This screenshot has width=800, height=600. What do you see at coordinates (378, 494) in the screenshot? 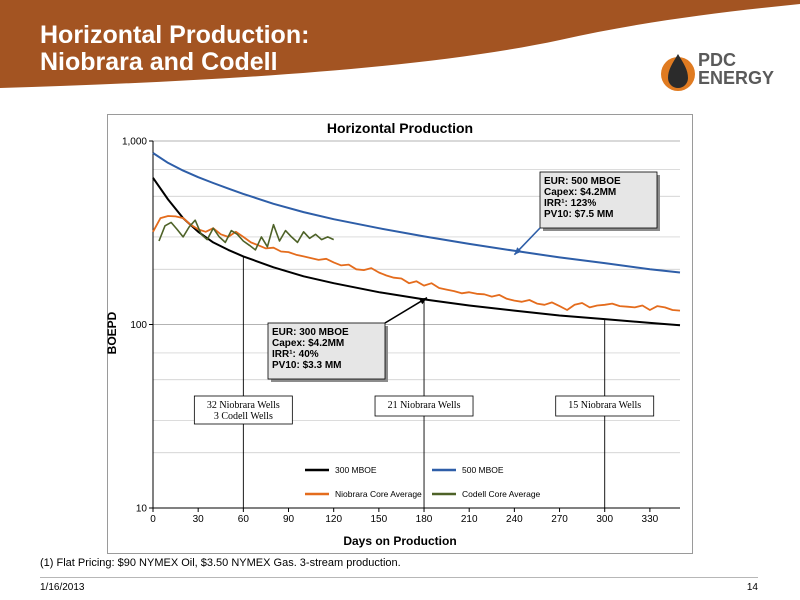
I see `legend-label: Niobrara Core Average` at bounding box center [378, 494].